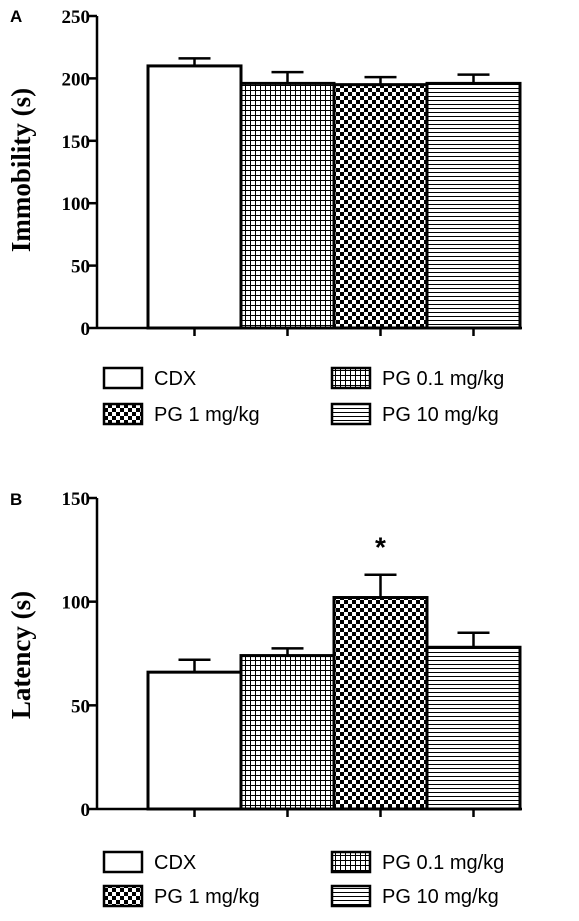 The height and width of the screenshot is (921, 579). What do you see at coordinates (380, 547) in the screenshot?
I see `panel-b-significance-marker: *` at bounding box center [380, 547].